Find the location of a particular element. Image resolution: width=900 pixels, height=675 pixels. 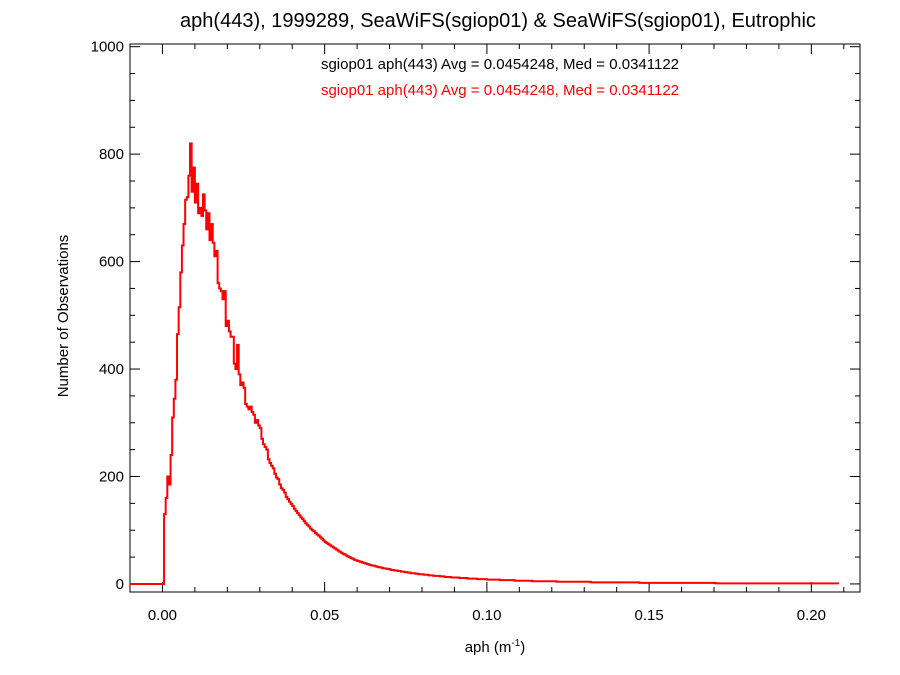

y-tick-label: 1000 is located at coordinates (107, 47).